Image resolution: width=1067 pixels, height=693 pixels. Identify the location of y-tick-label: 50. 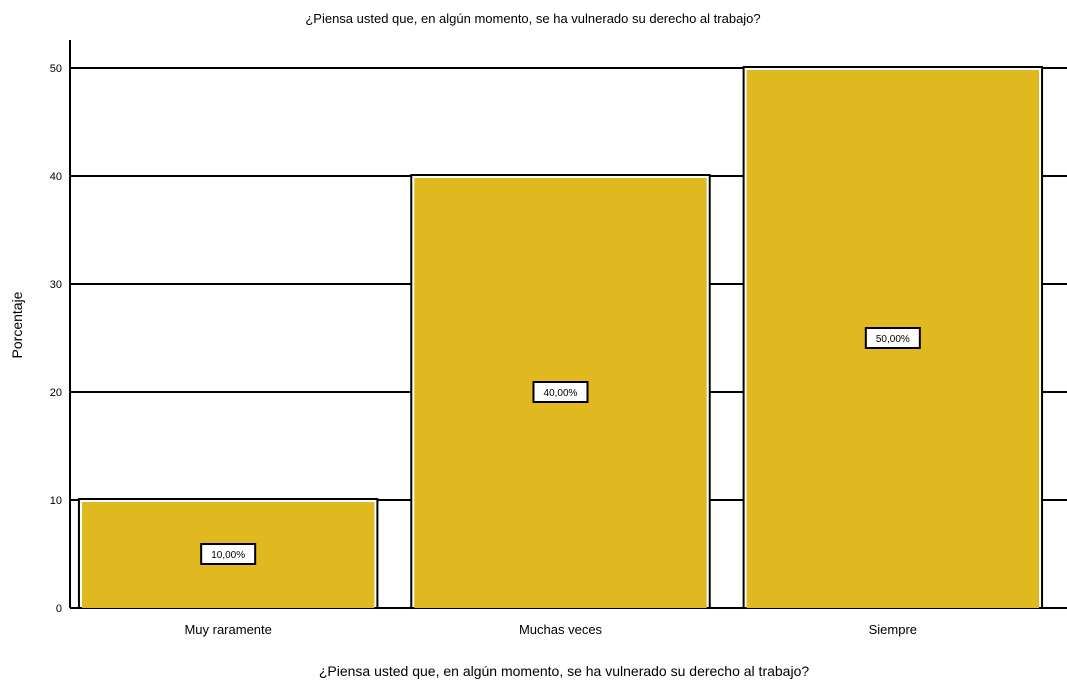
(56, 69).